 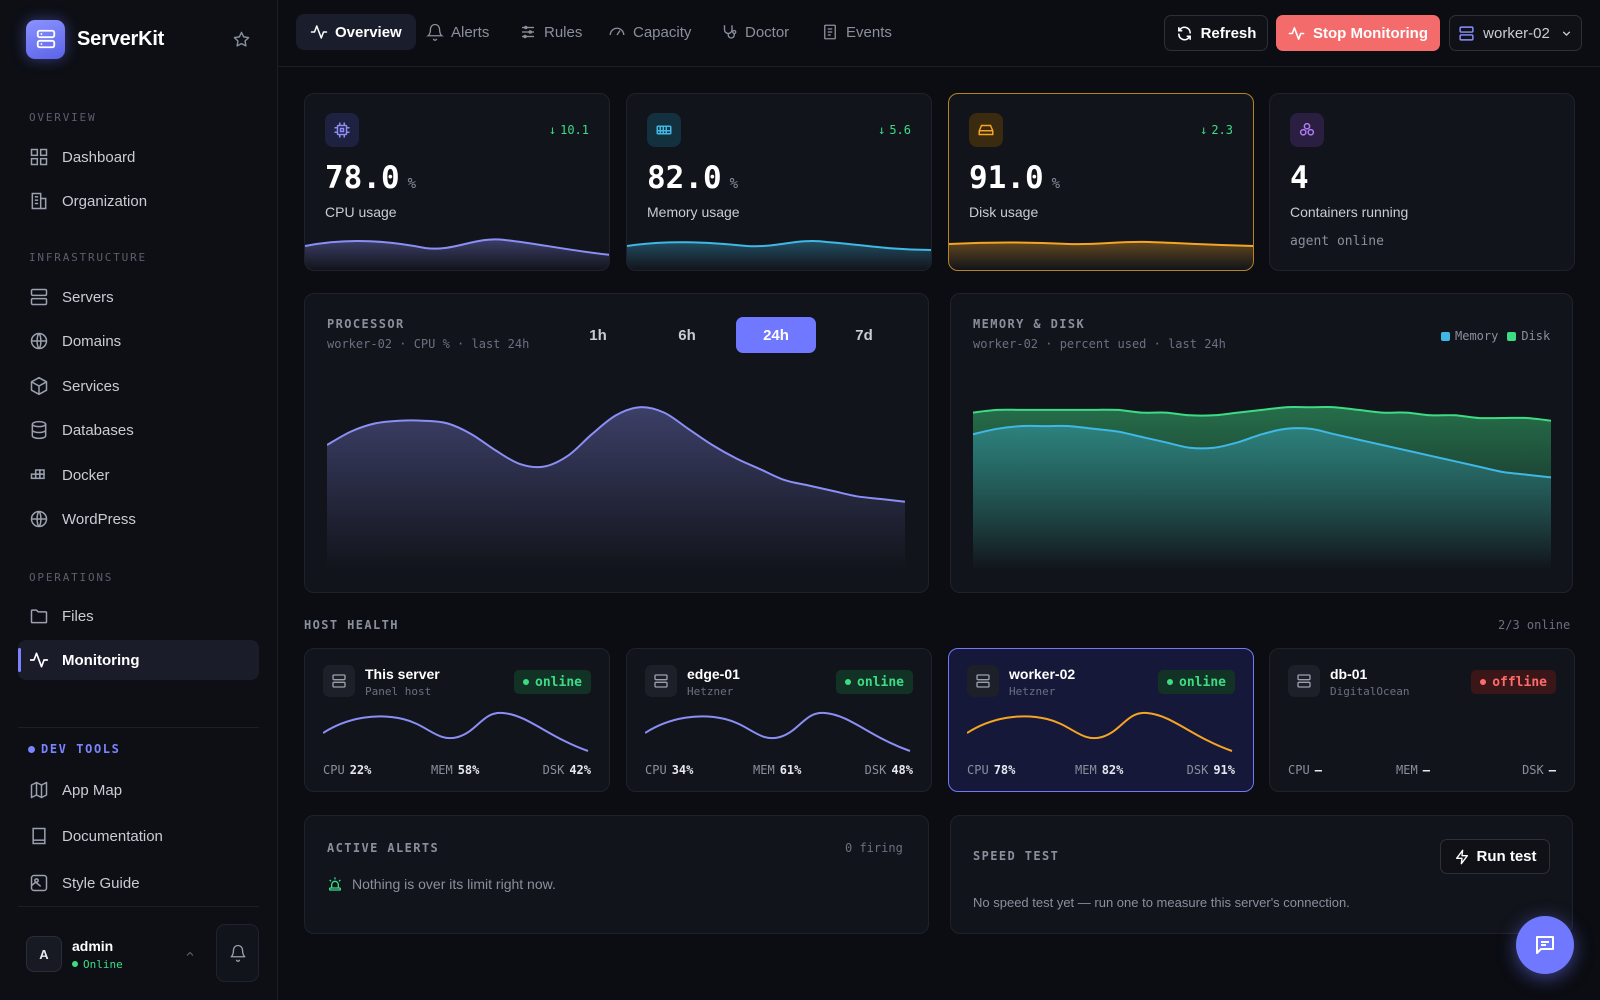 What do you see at coordinates (356, 32) in the screenshot?
I see `tab-overview: Overview` at bounding box center [356, 32].